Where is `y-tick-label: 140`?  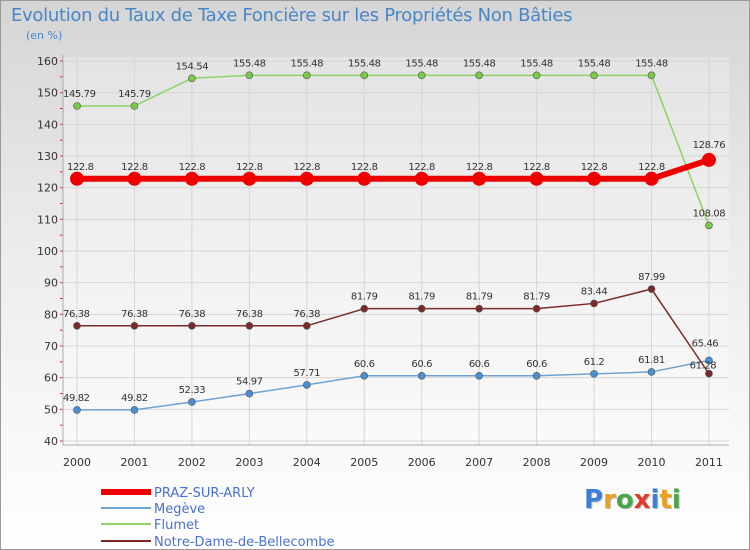 y-tick-label: 140 is located at coordinates (47, 124).